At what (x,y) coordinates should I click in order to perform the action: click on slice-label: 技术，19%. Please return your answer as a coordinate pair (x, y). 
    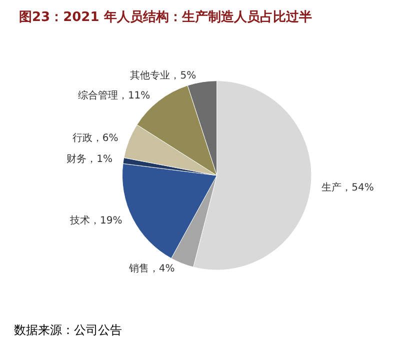
    Looking at the image, I should click on (95, 220).